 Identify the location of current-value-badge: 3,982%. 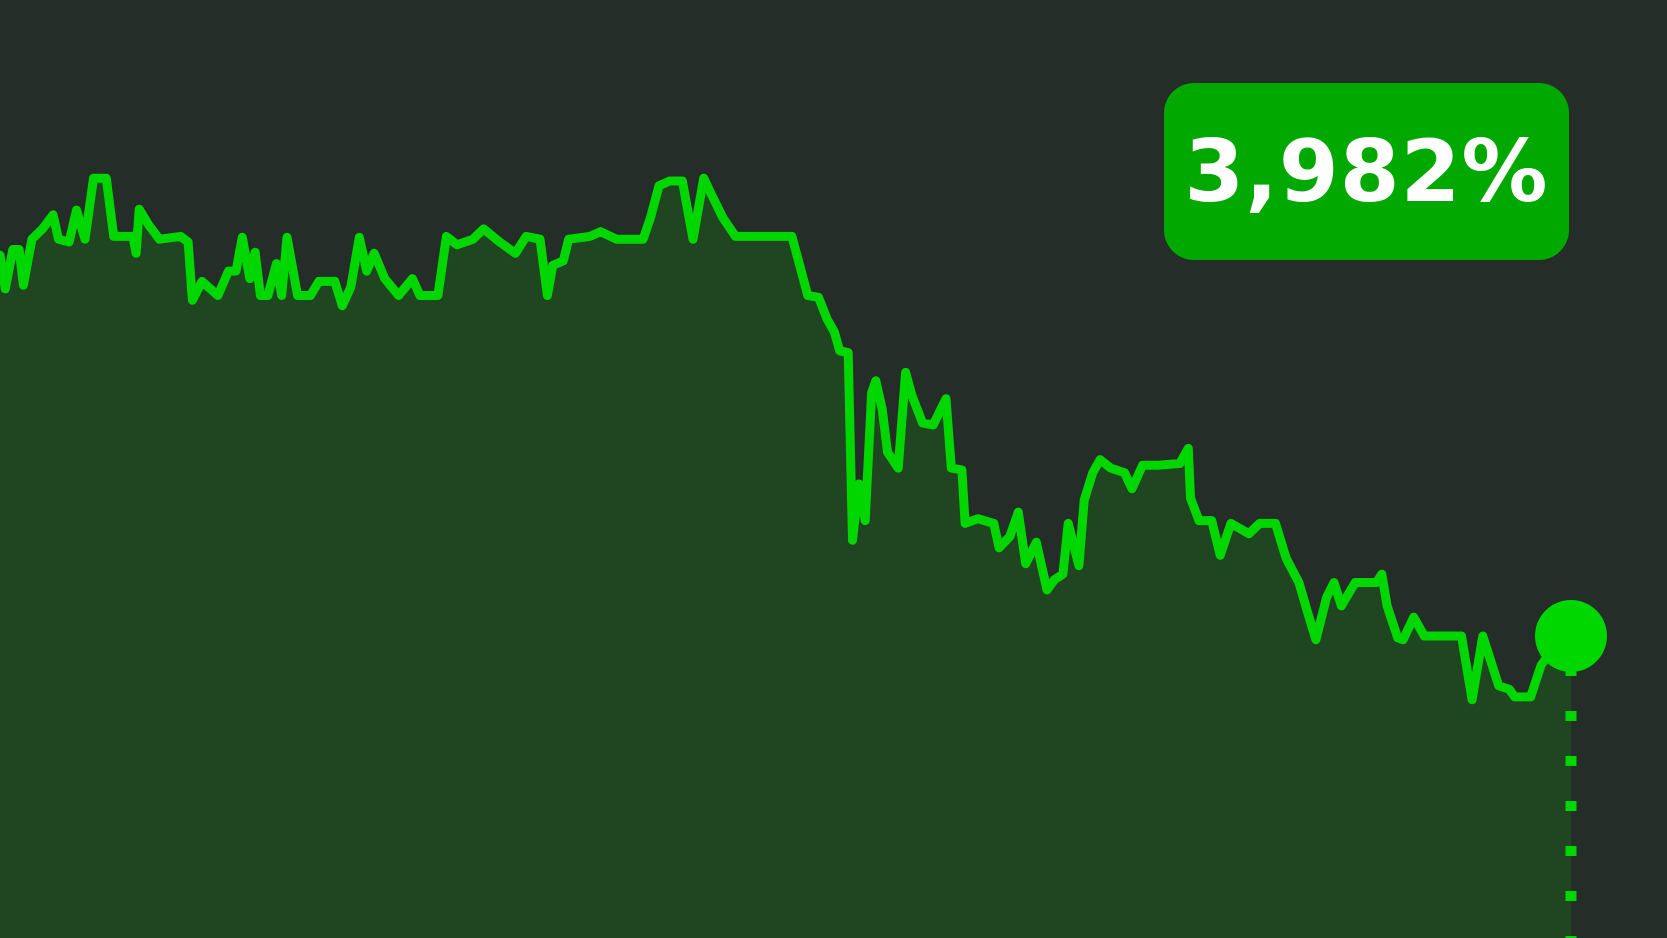
(1366, 171).